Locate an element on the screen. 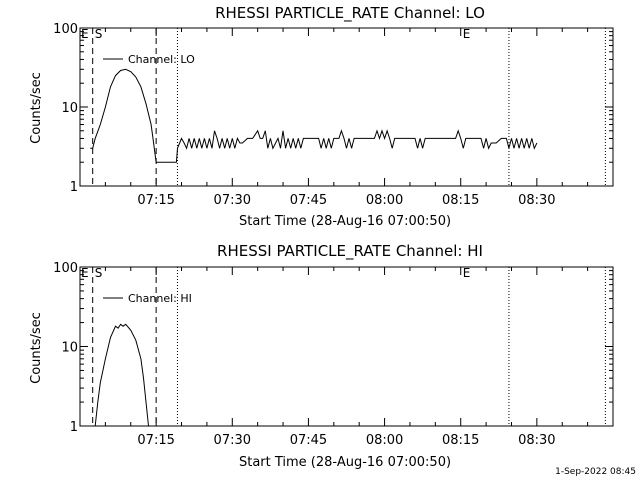  legend-label: Channel: HI is located at coordinates (160, 298).